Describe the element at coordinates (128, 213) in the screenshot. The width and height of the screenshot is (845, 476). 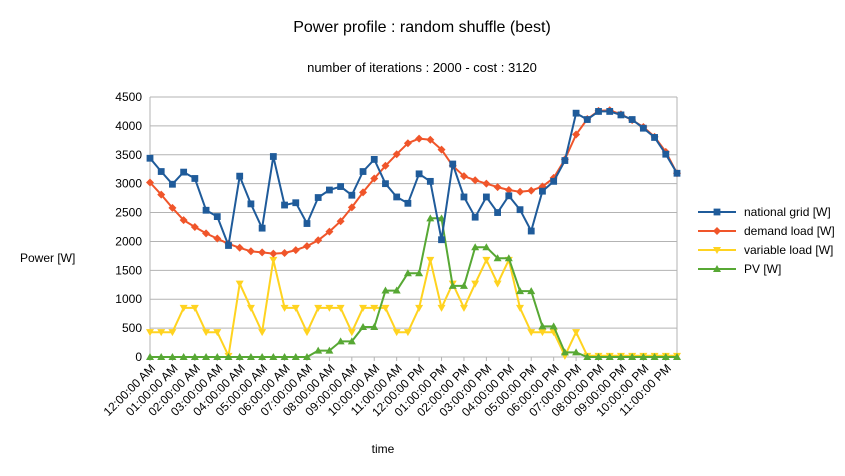
I see `y-tick-label: 2500` at that location.